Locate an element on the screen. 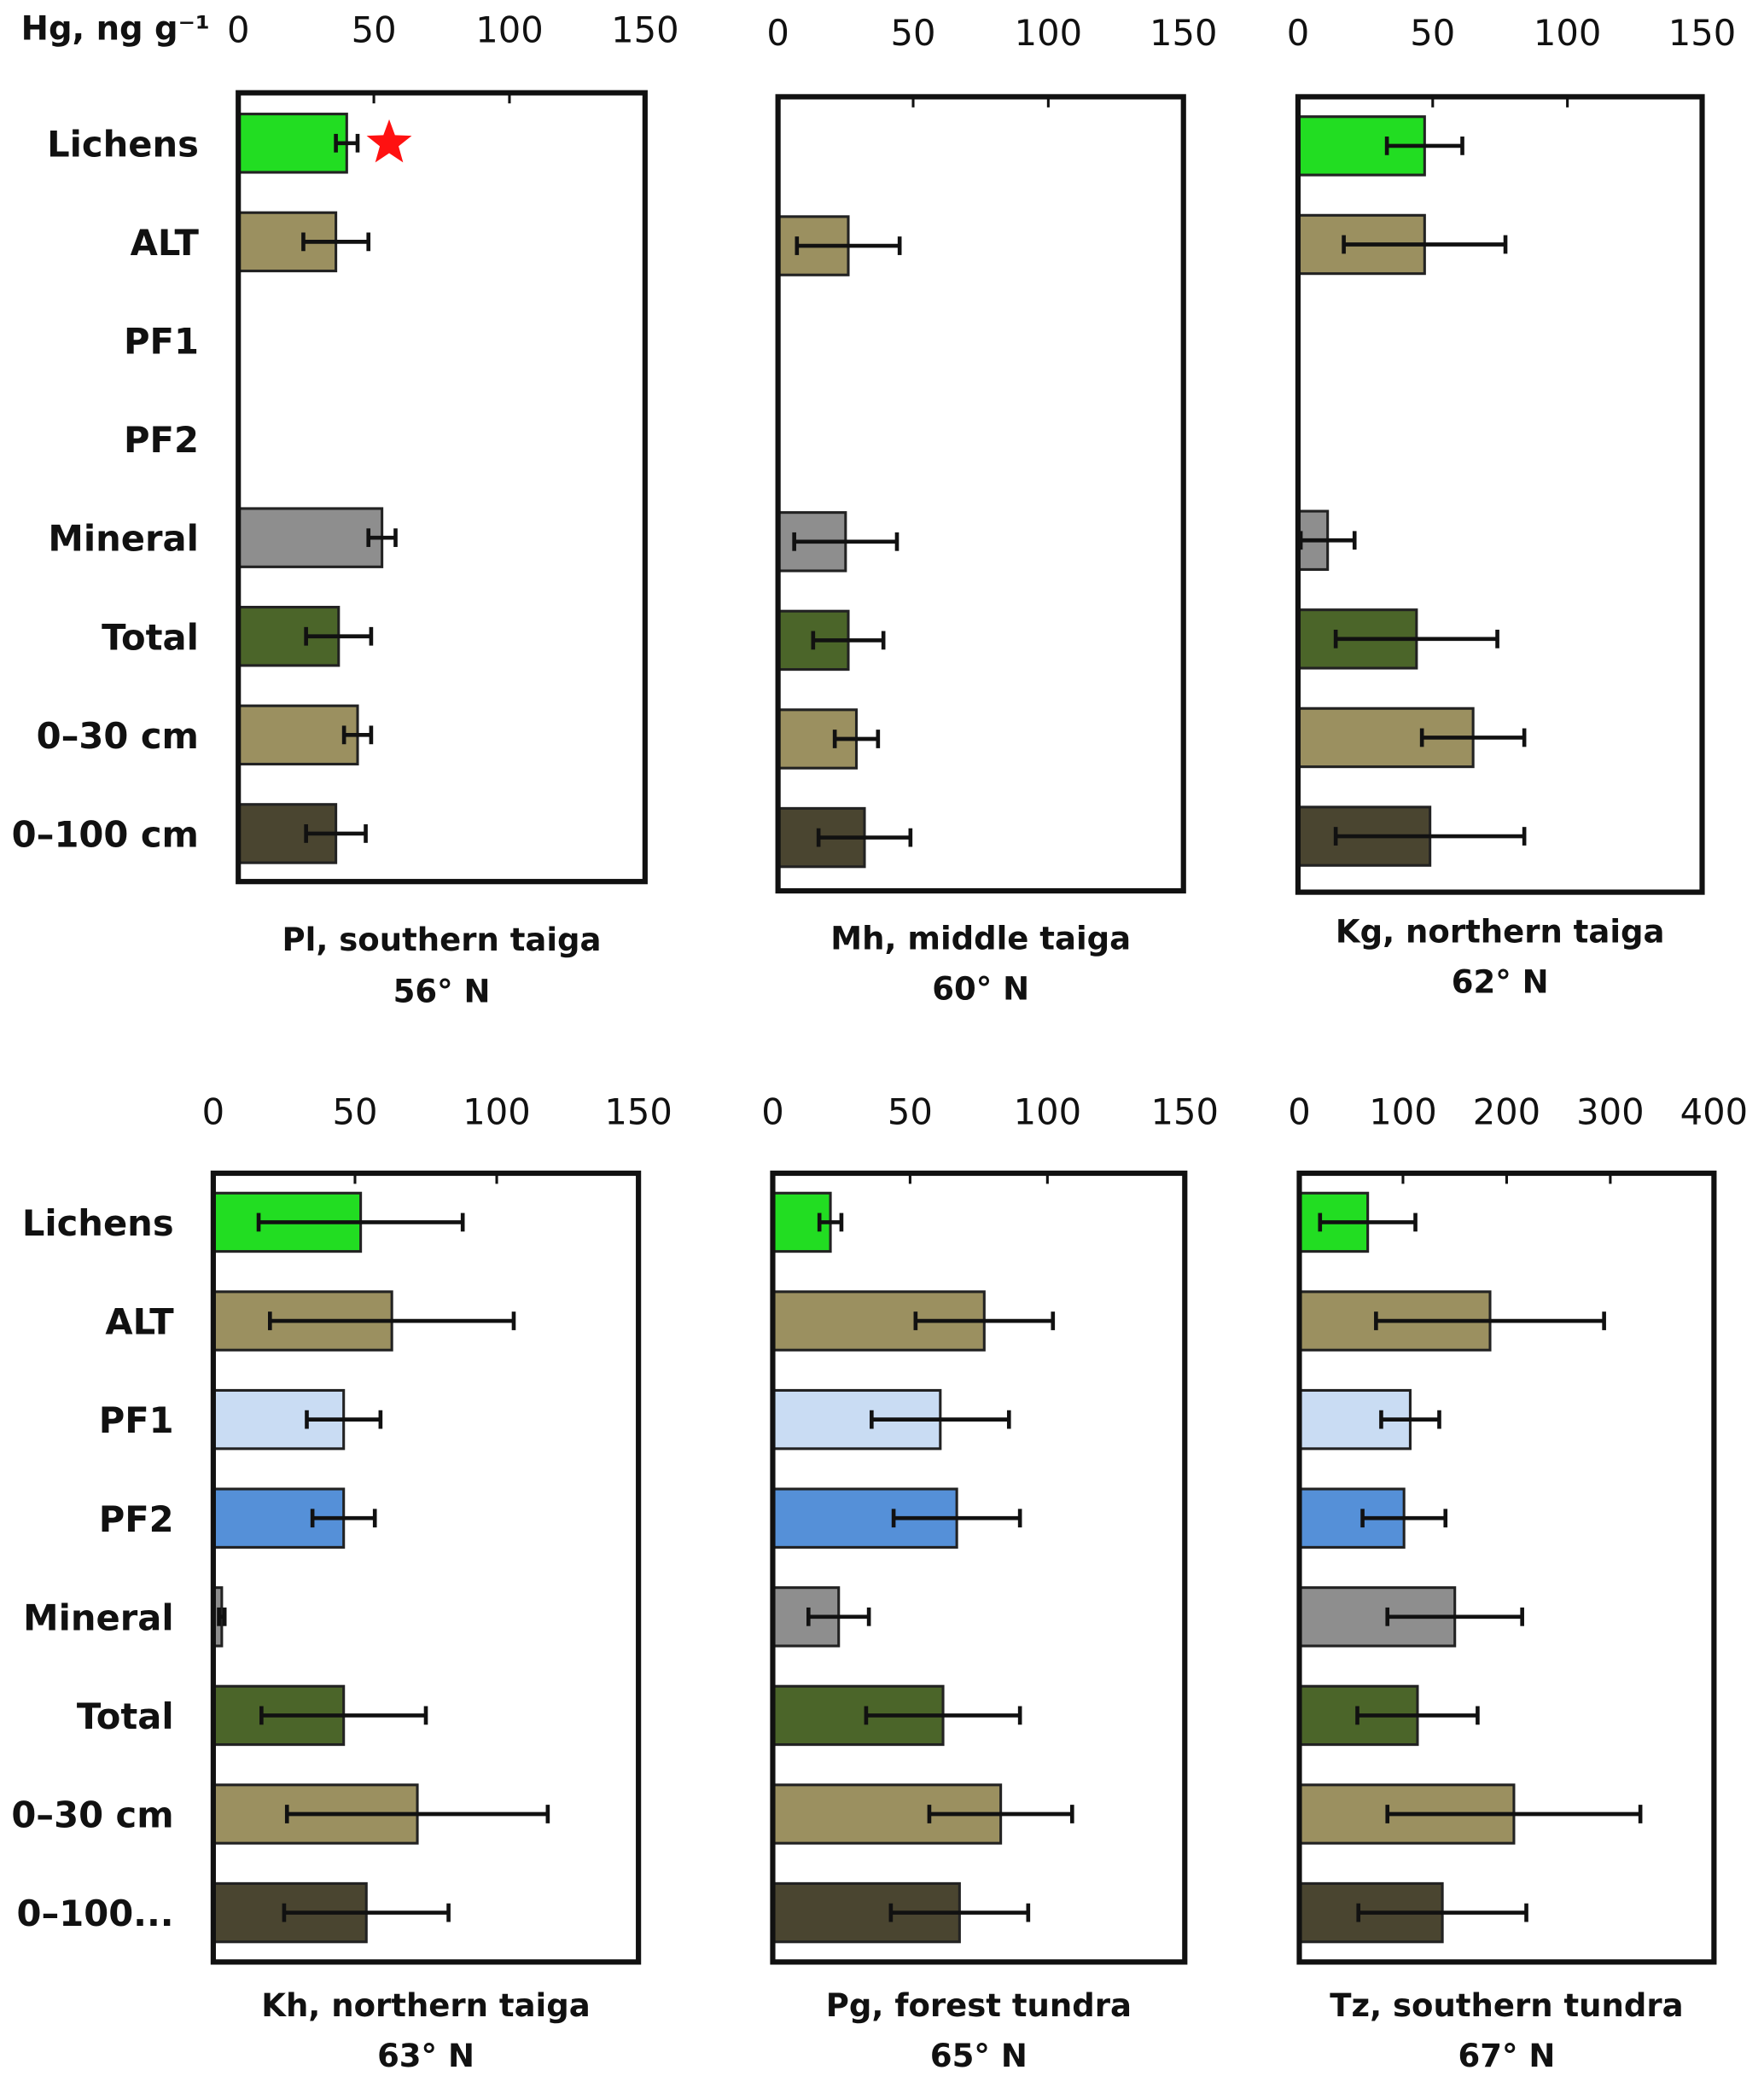 This screenshot has height=2076, width=1764. panel-latitude: 60° N is located at coordinates (981, 989).